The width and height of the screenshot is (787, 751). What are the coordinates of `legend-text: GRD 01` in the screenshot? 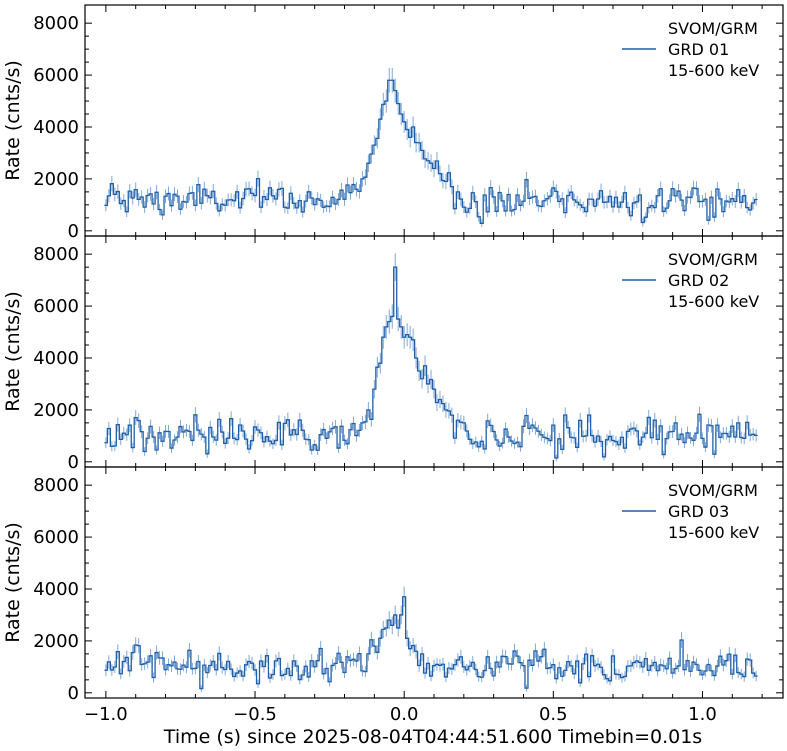 It's located at (698, 49).